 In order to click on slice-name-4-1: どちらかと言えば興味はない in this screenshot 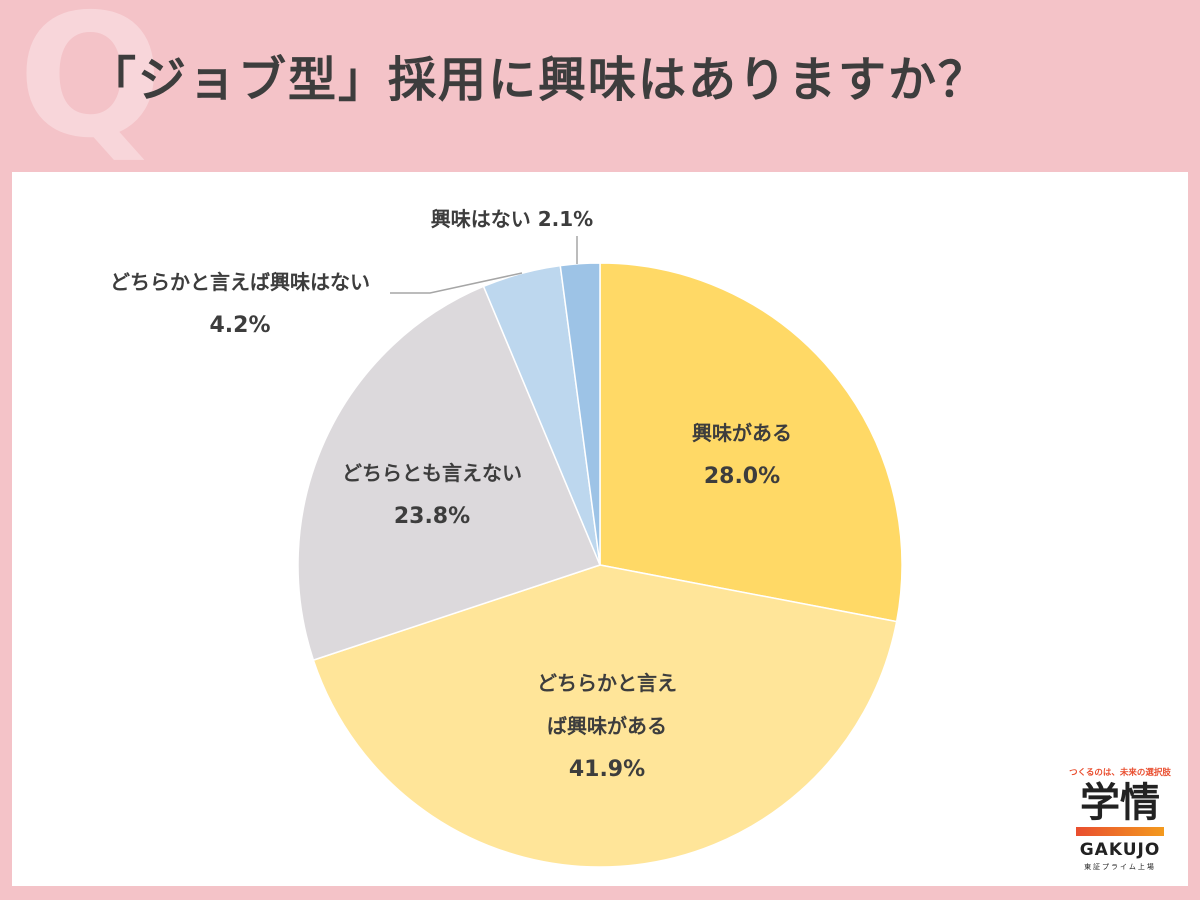, I will do `click(240, 282)`.